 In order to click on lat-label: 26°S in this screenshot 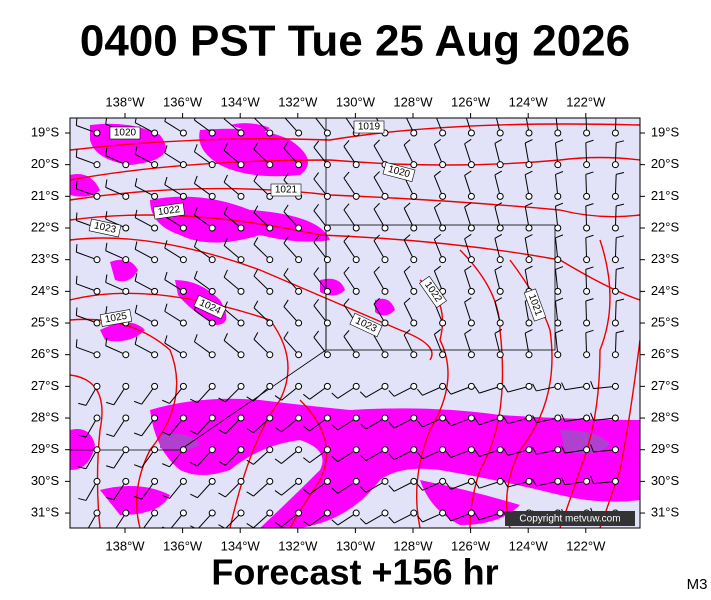, I will do `click(665, 353)`.